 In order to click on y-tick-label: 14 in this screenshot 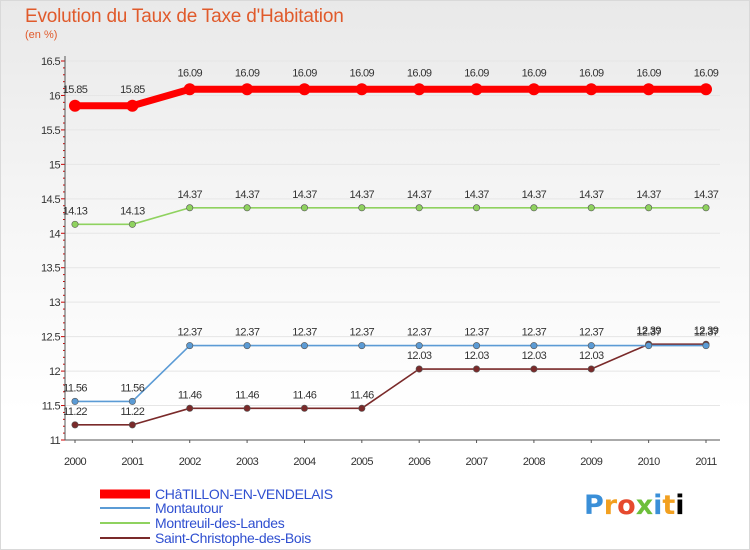, I will do `click(55, 234)`.